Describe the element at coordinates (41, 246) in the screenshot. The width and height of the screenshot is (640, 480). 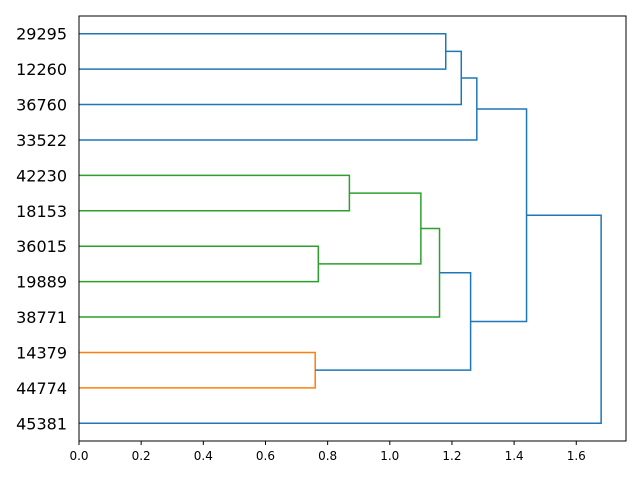
I see `leaf-label: 36015` at that location.